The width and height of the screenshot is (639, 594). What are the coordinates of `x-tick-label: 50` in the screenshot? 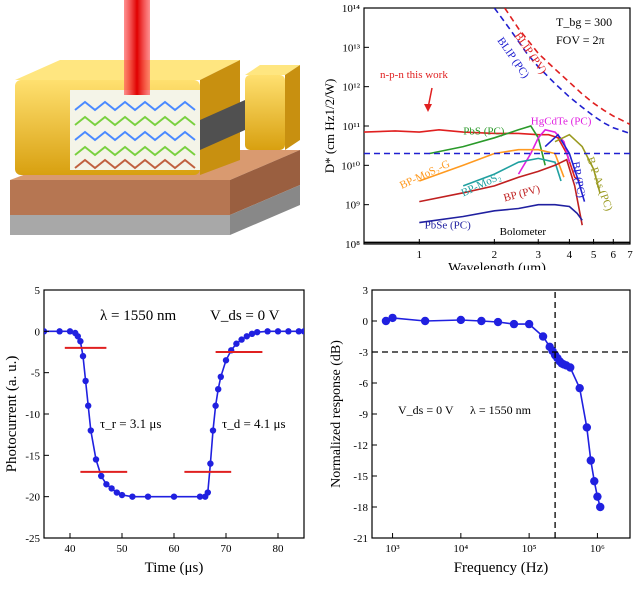 It's located at (123, 549).